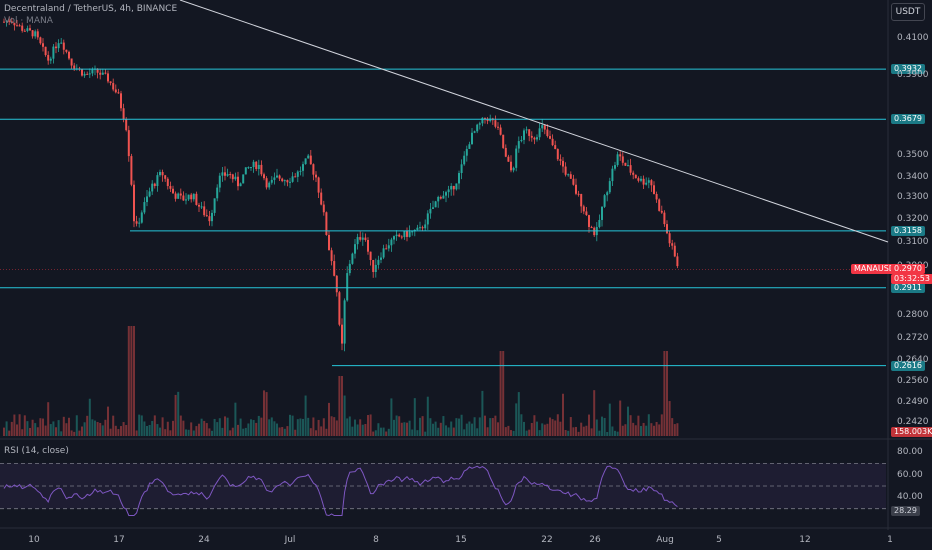  I want to click on time-tick-label: Jul, so click(290, 540).